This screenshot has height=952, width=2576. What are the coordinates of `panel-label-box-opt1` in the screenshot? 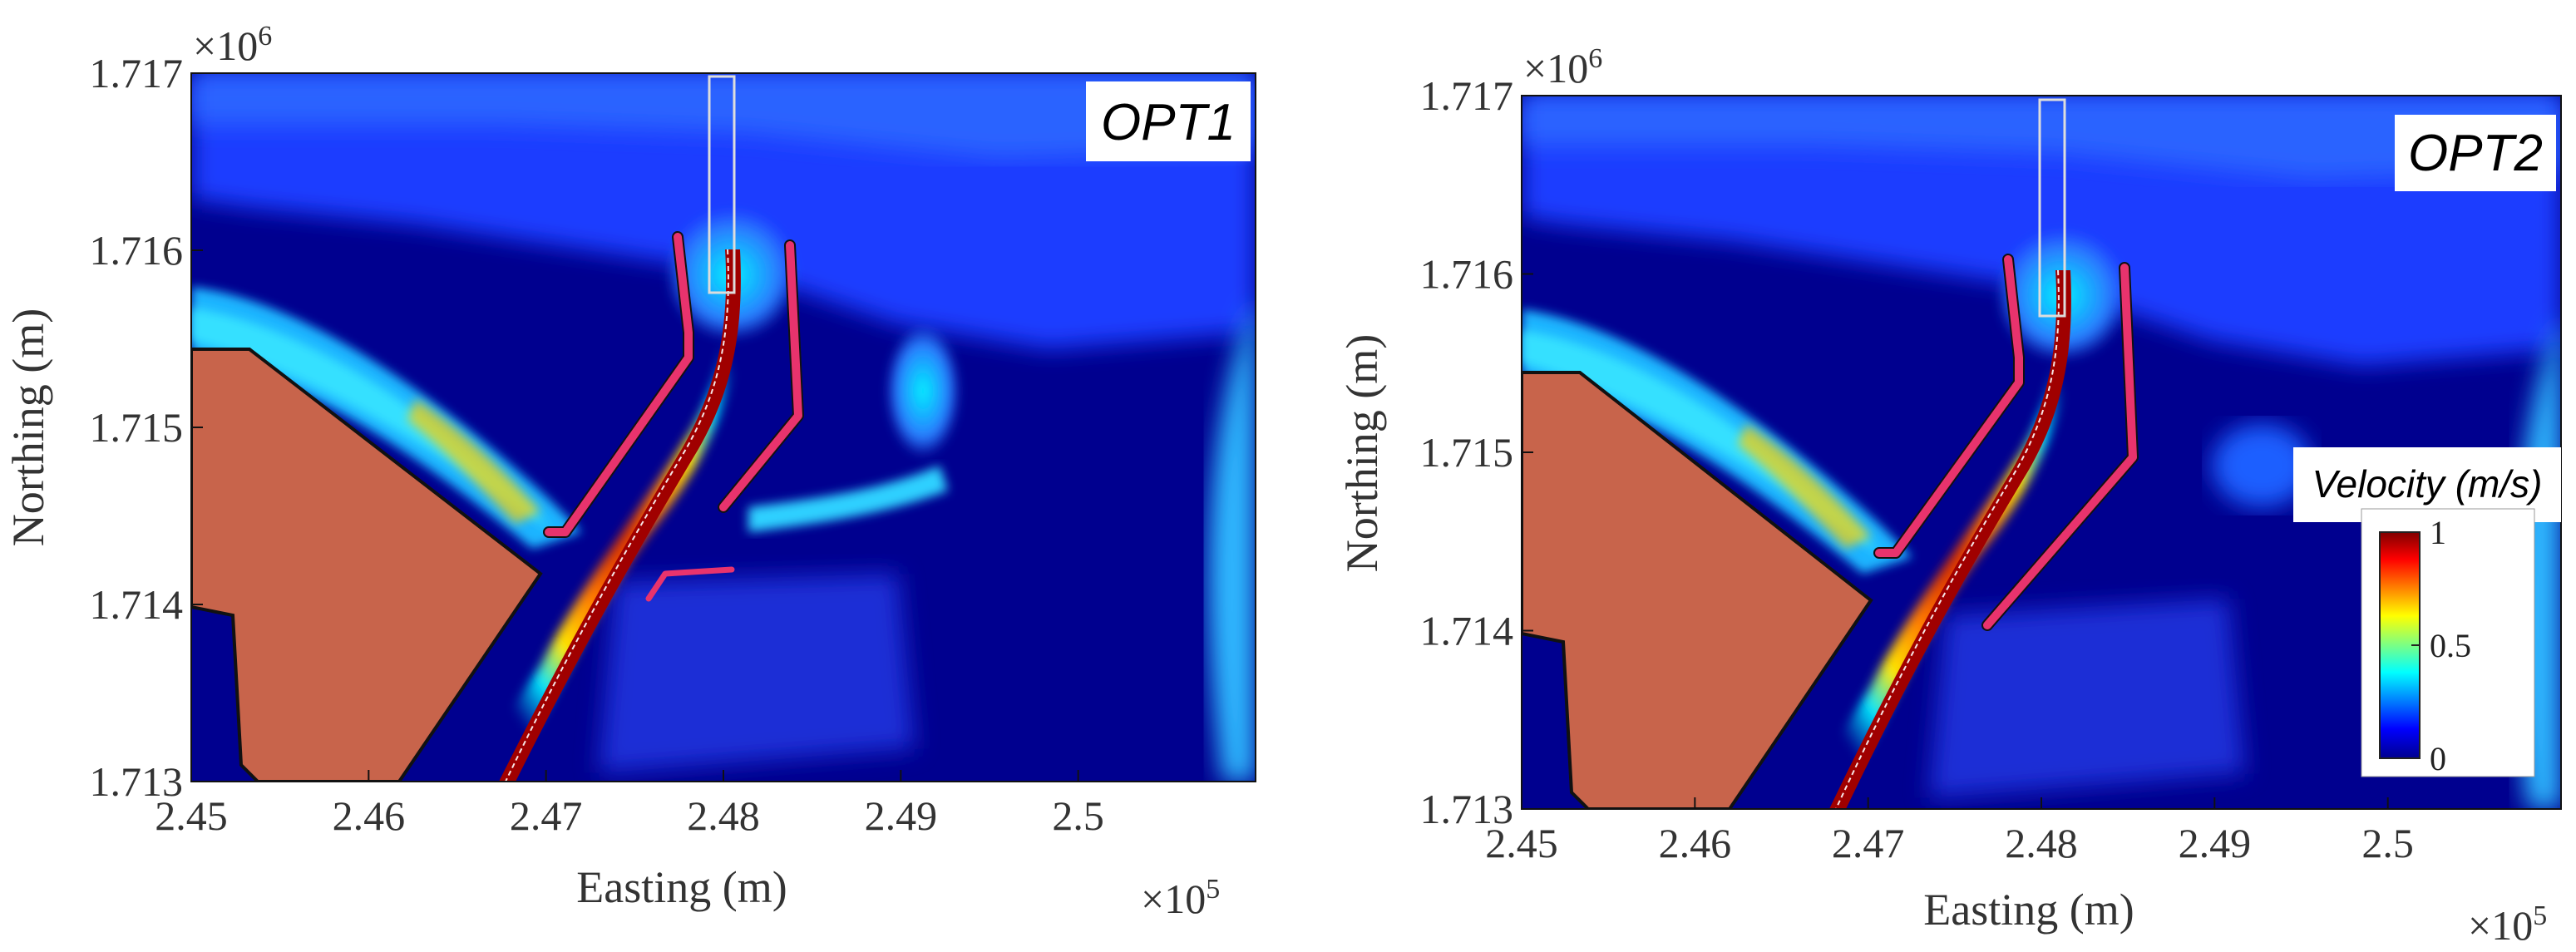 It's located at (1168, 121).